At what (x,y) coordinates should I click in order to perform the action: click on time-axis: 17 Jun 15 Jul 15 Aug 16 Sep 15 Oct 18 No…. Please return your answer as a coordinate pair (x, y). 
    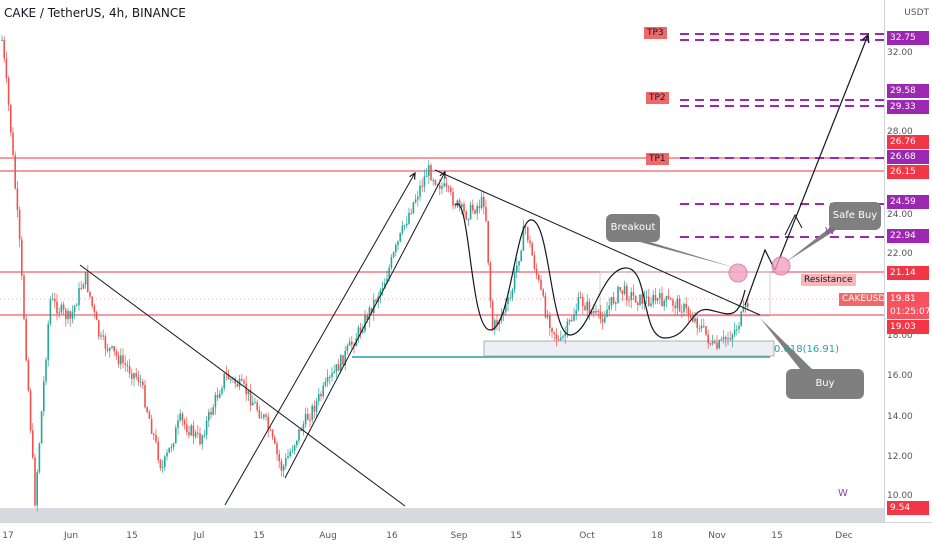
    Looking at the image, I should click on (466, 536).